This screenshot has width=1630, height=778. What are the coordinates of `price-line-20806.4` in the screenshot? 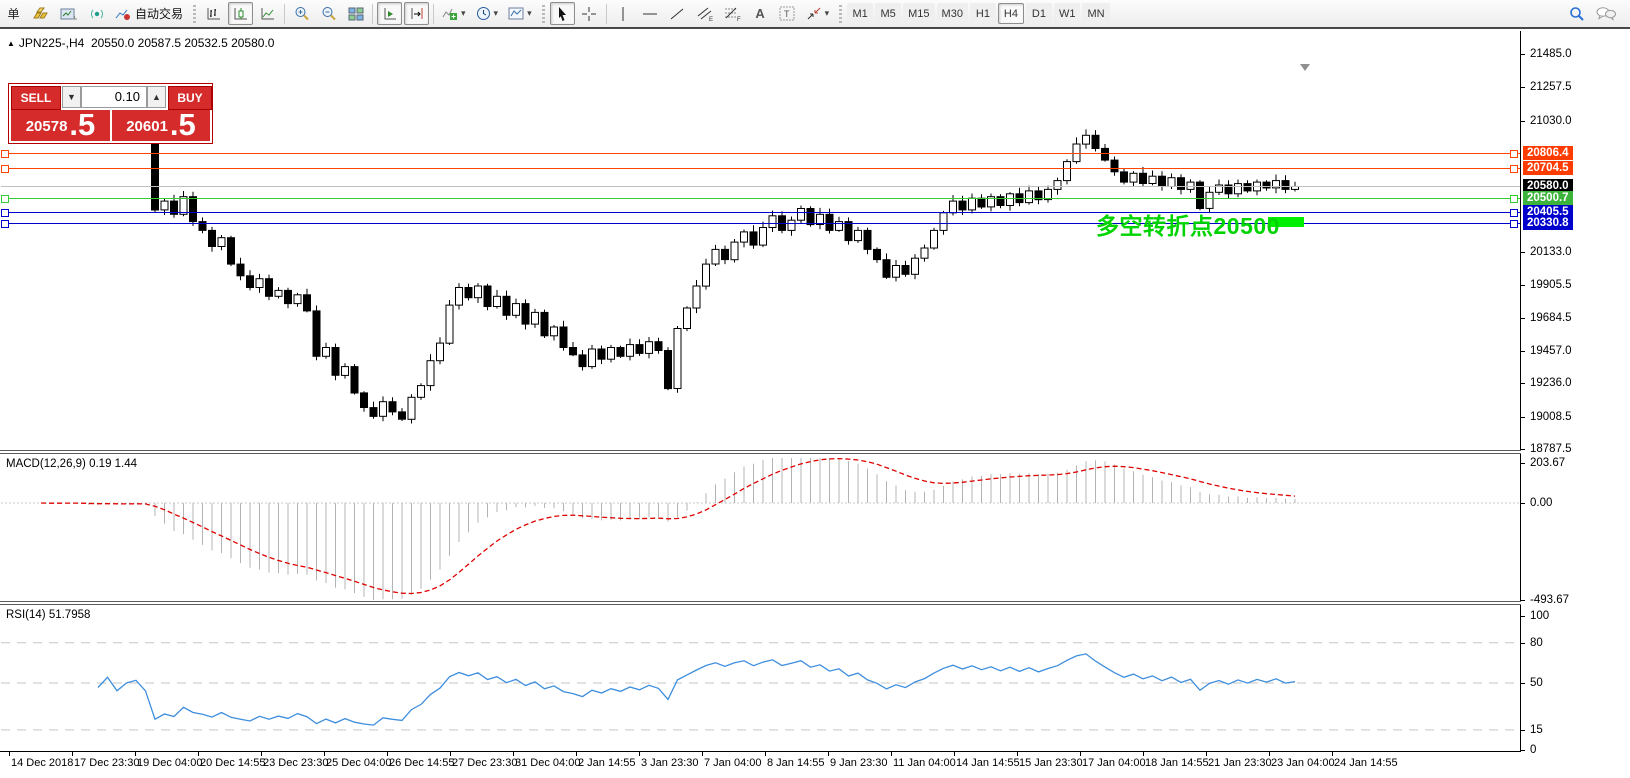 It's located at (760, 154).